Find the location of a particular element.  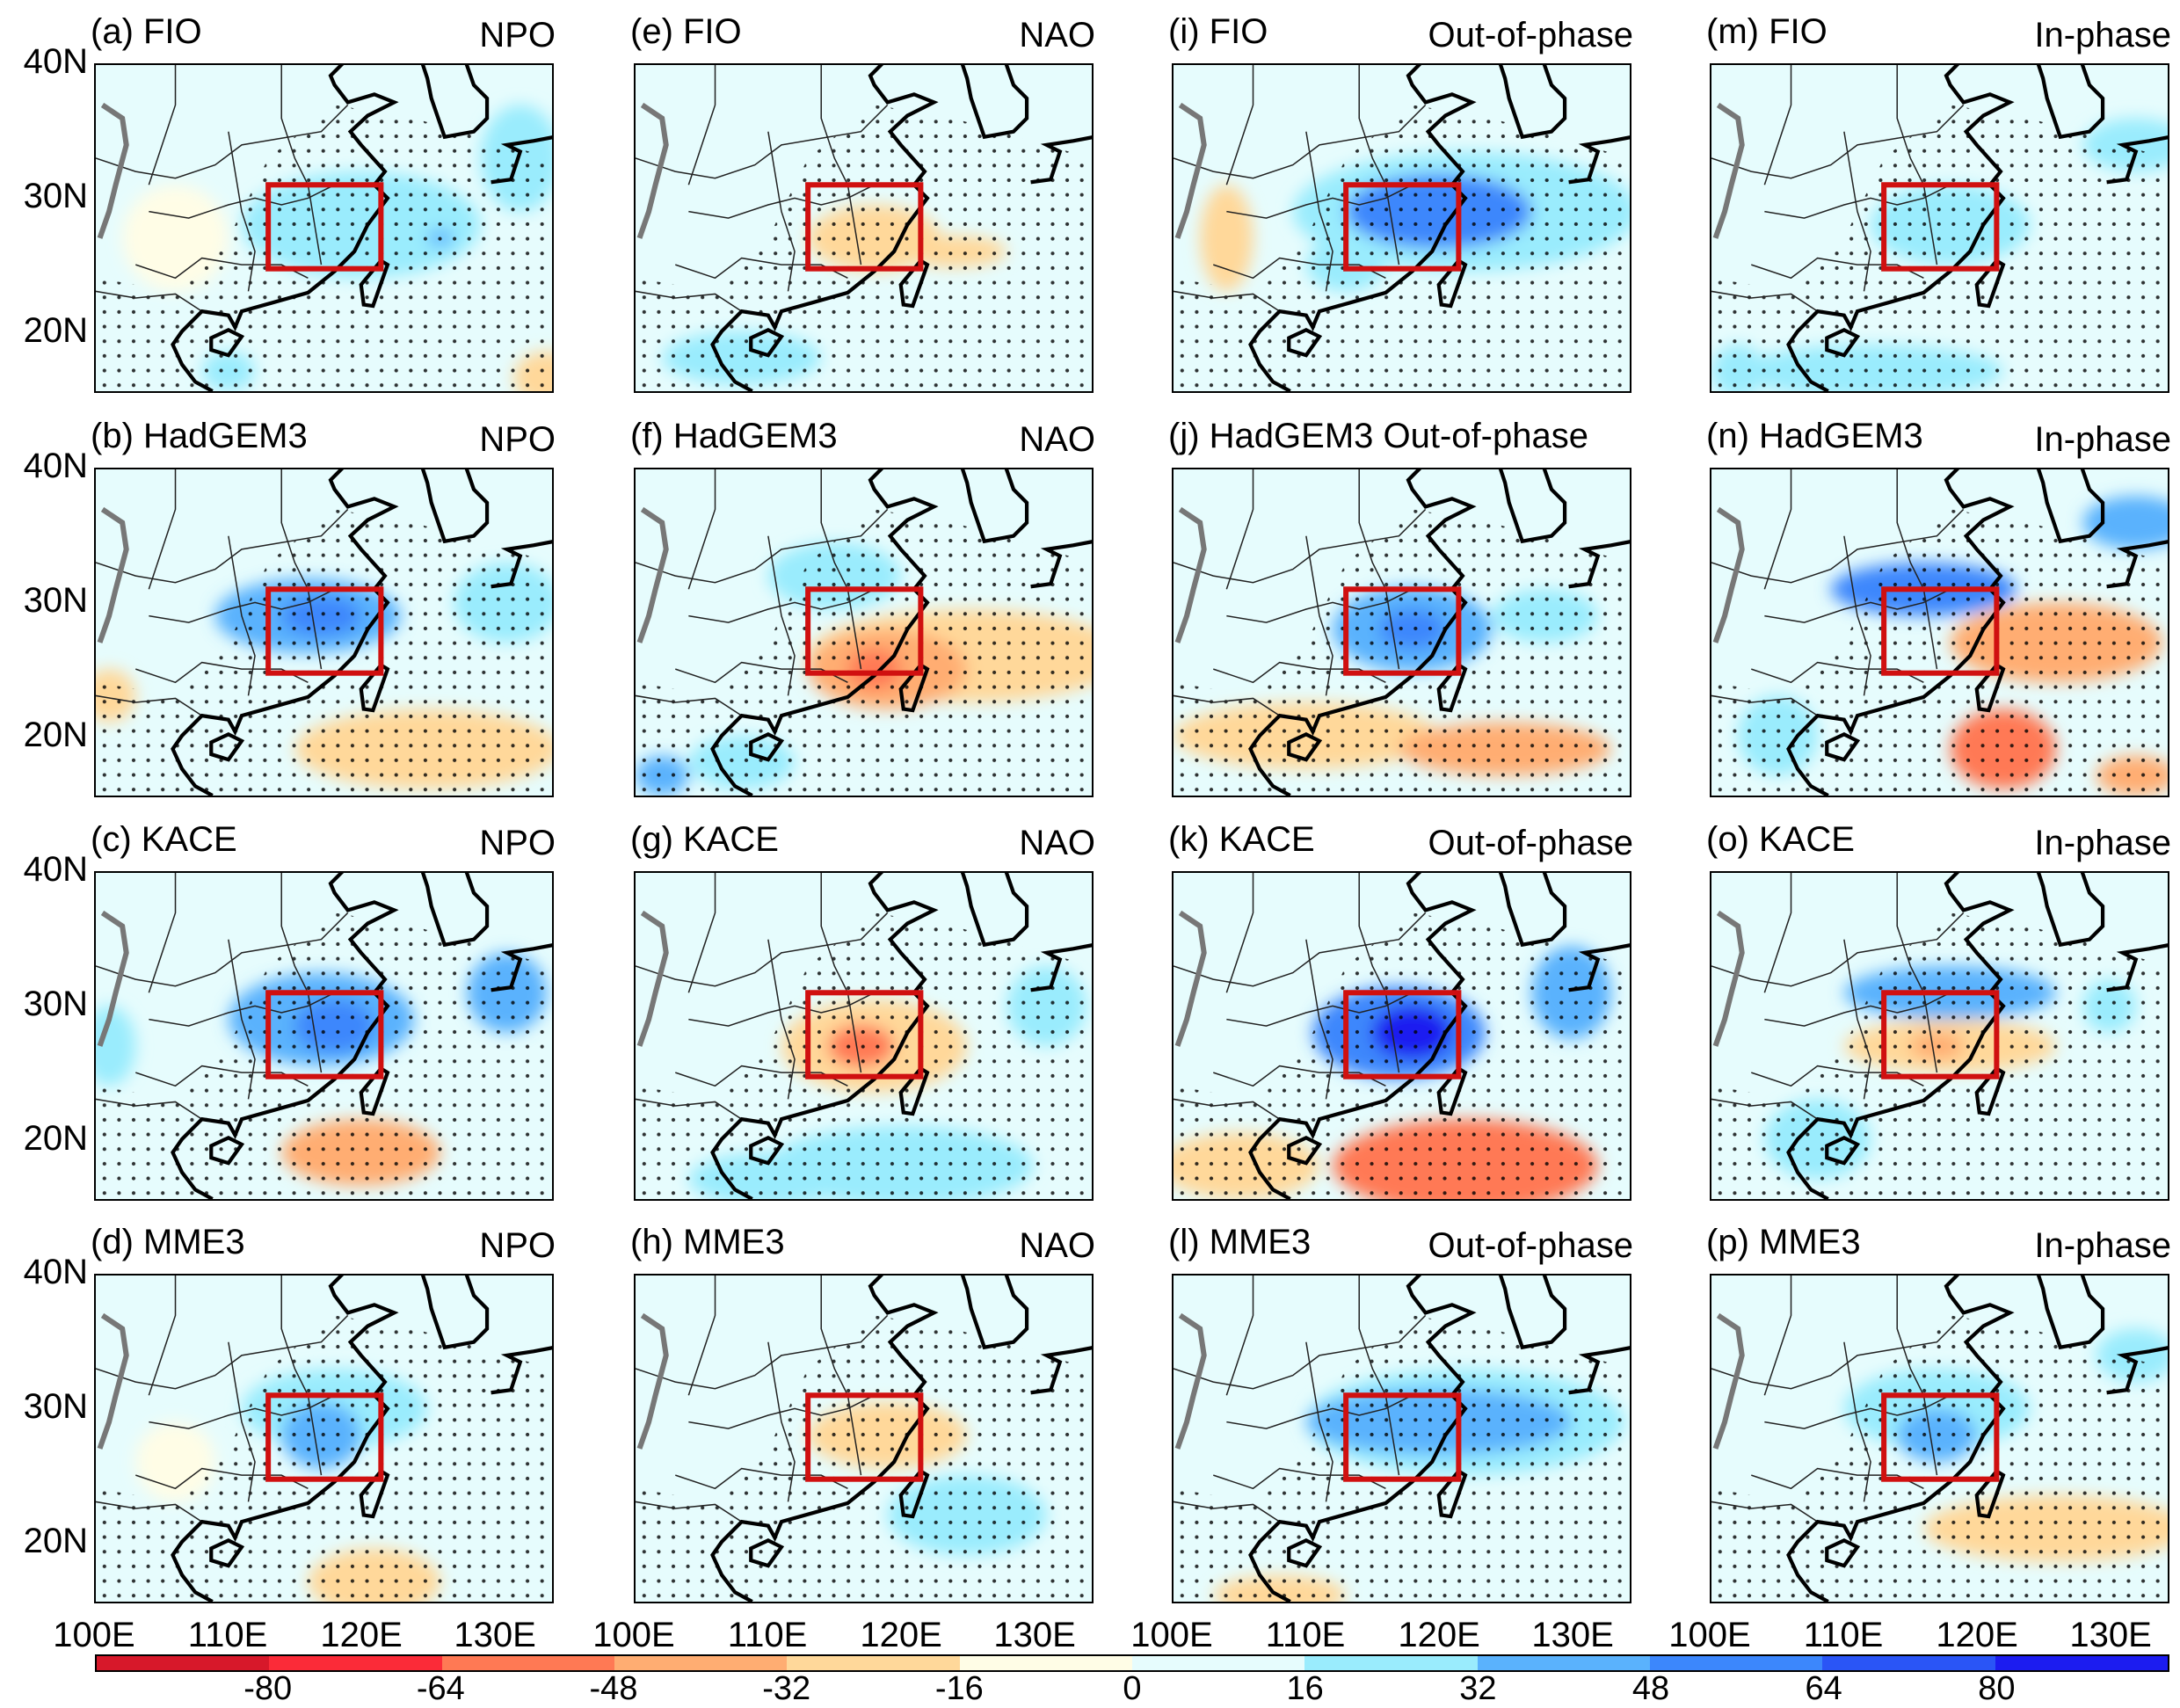

map-panel: (f) HadGEM3 NAO is located at coordinates (862, 607).